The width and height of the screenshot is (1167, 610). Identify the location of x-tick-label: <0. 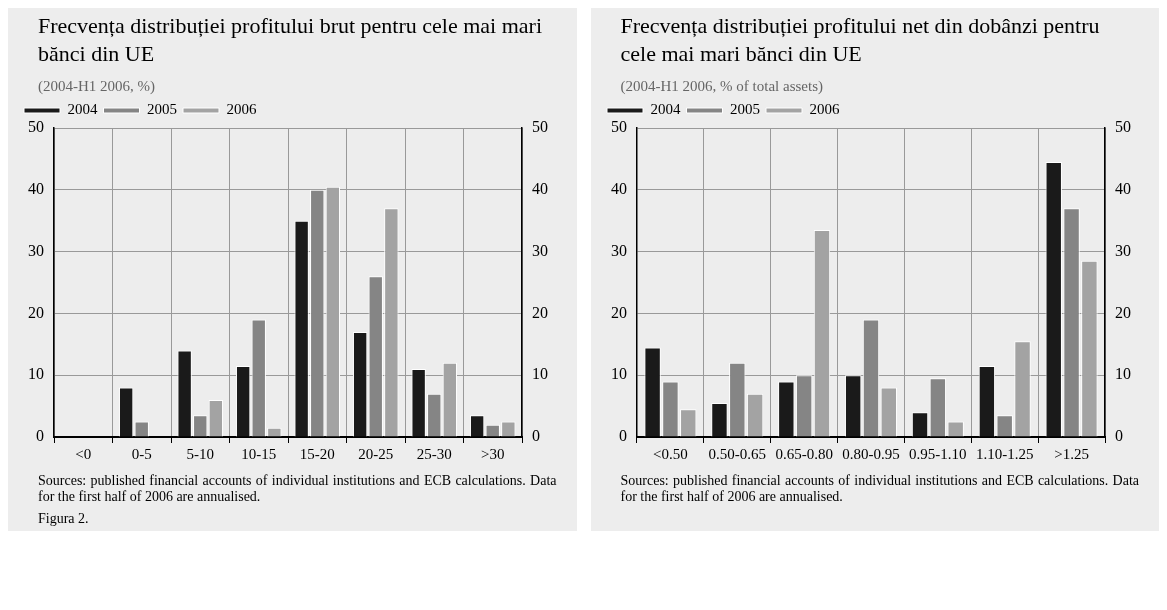
(83, 453).